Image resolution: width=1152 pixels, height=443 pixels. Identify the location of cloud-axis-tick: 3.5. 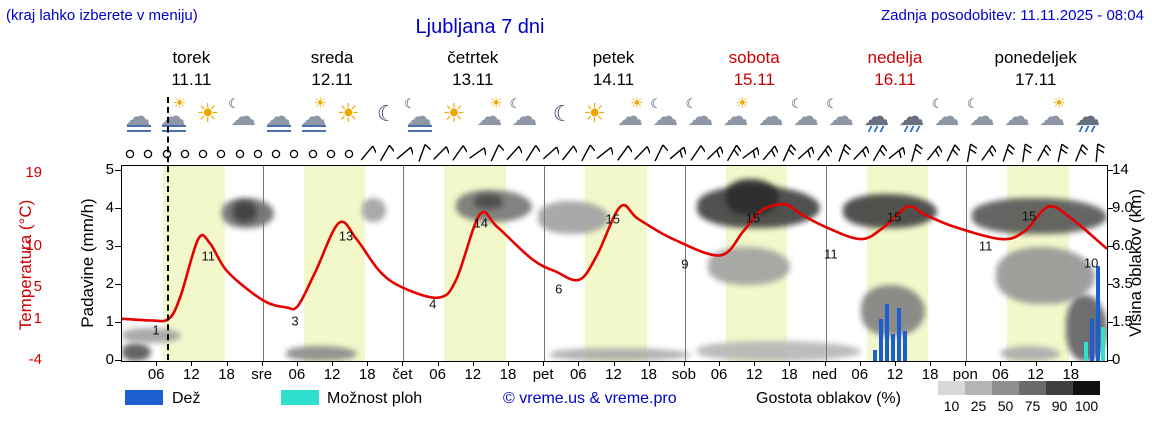
(1122, 283).